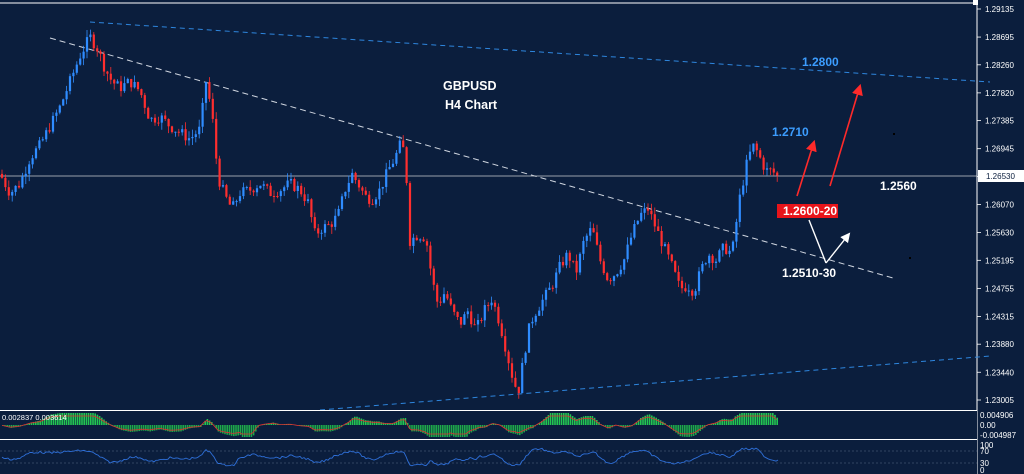 The height and width of the screenshot is (474, 1024). Describe the element at coordinates (975, 2) in the screenshot. I see `top-right-marker` at that location.